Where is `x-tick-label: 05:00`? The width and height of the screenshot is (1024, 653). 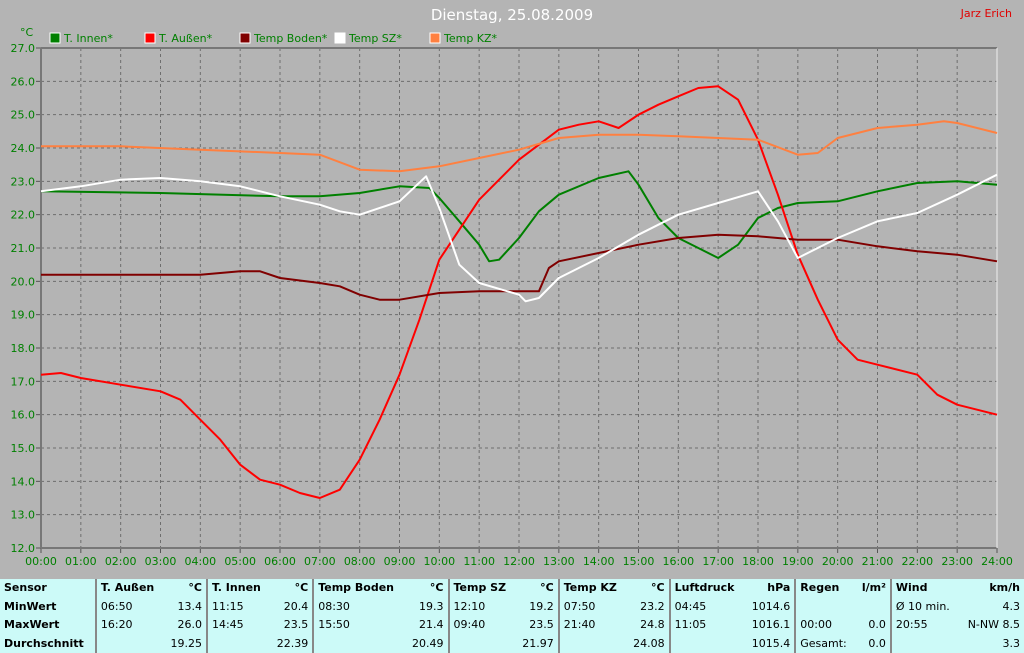
x-tick-label: 05:00 is located at coordinates (240, 561).